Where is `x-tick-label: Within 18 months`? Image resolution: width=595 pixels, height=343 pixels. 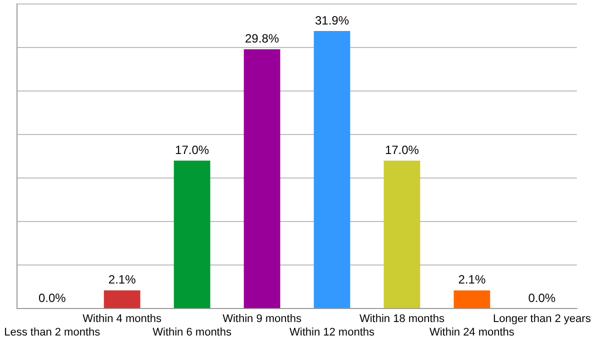 x-tick-label: Within 18 months is located at coordinates (402, 319).